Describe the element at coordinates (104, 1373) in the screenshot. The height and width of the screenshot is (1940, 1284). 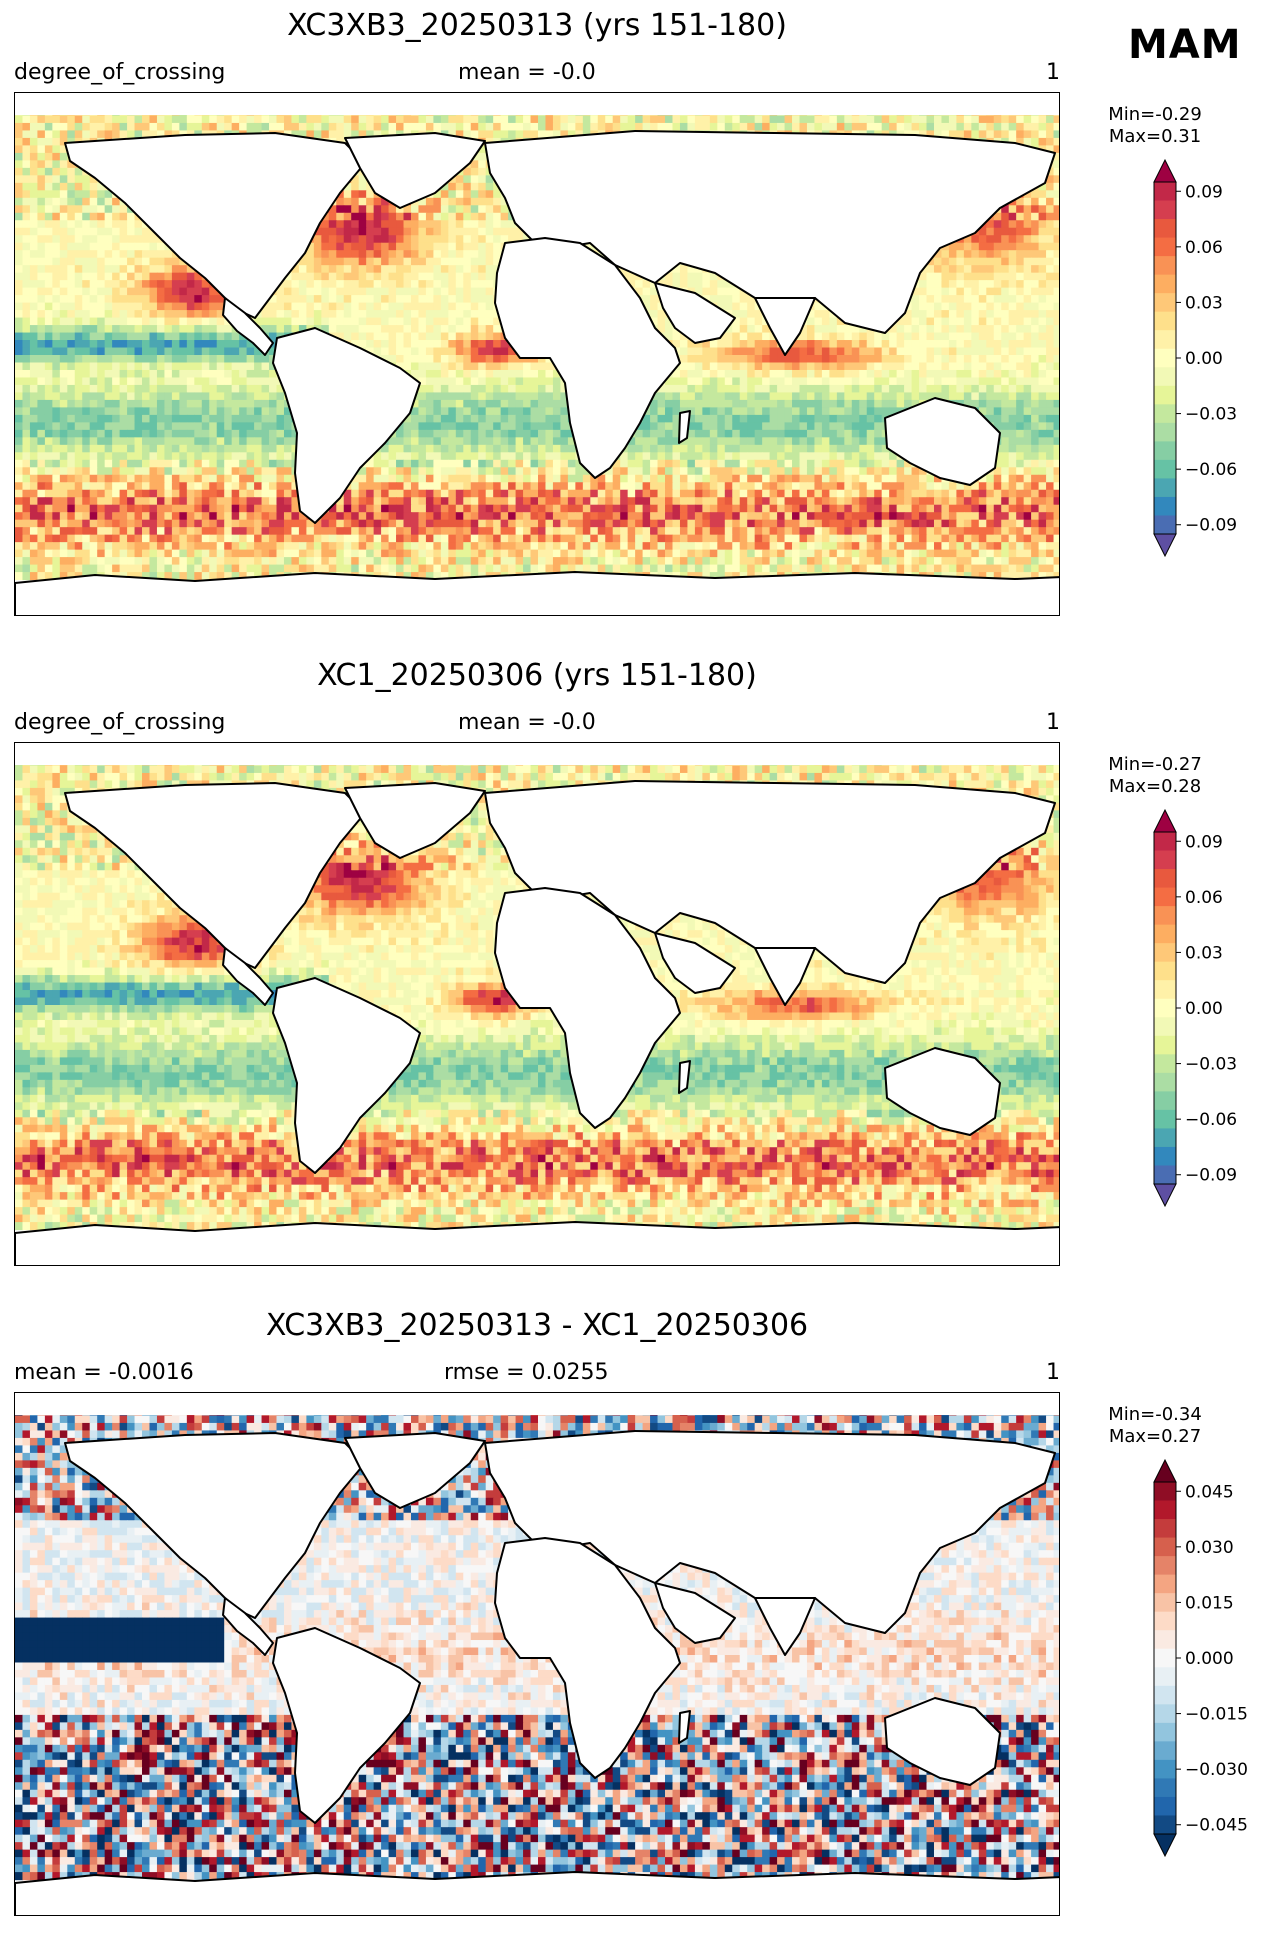
I see `mean-label: mean = -0.0016` at that location.